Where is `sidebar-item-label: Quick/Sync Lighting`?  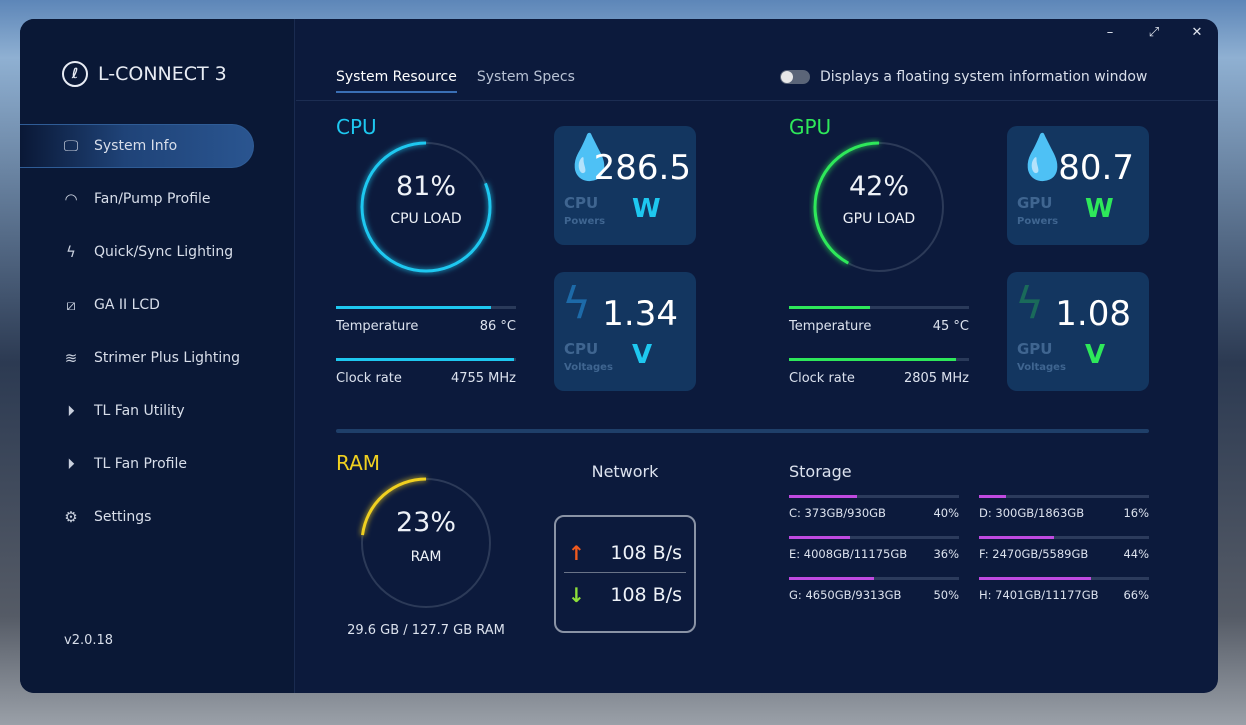
sidebar-item-label: Quick/Sync Lighting is located at coordinates (164, 252).